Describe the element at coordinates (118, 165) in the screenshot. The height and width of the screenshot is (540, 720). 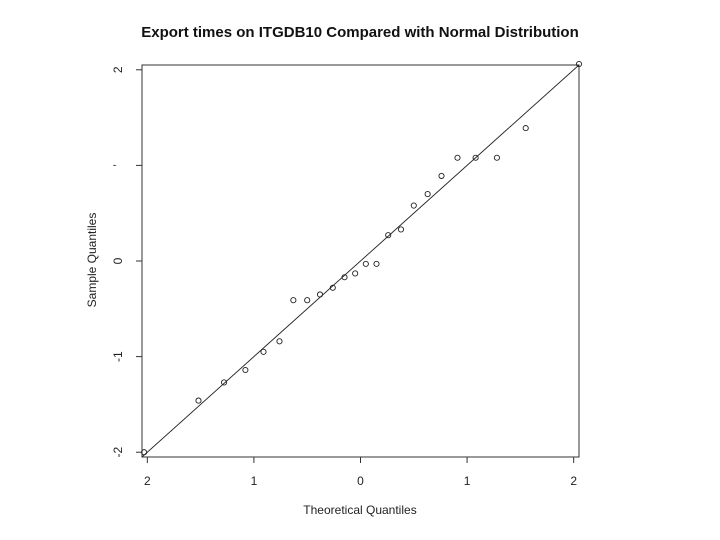
I see `y-tick-label: ’` at that location.